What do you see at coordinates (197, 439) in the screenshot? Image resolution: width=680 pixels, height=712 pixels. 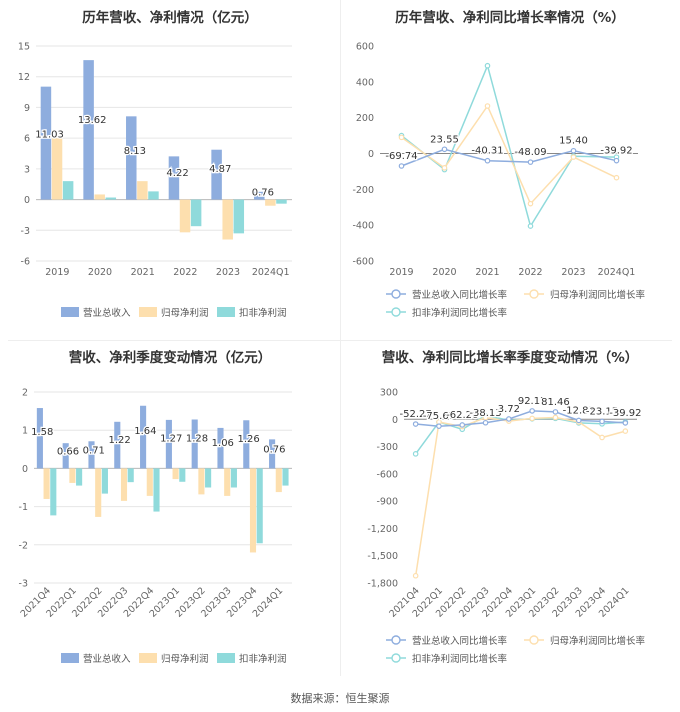 I see `data-label: 1.28` at bounding box center [197, 439].